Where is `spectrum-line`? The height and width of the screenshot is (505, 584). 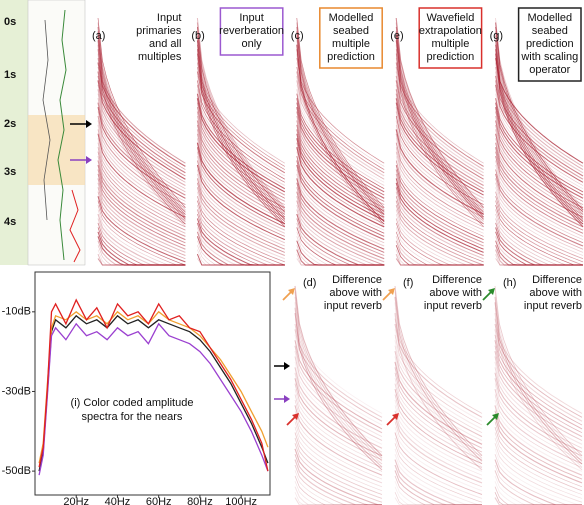 spectrum-line is located at coordinates (153, 399).